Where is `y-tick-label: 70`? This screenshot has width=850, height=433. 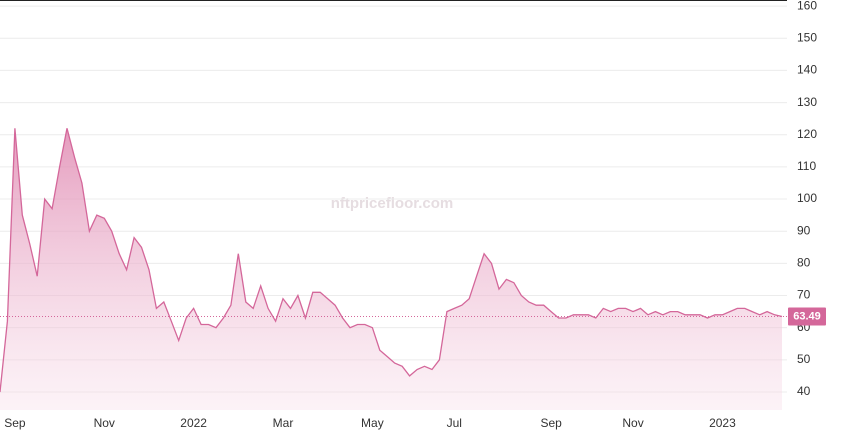 y-tick-label: 70 is located at coordinates (804, 295).